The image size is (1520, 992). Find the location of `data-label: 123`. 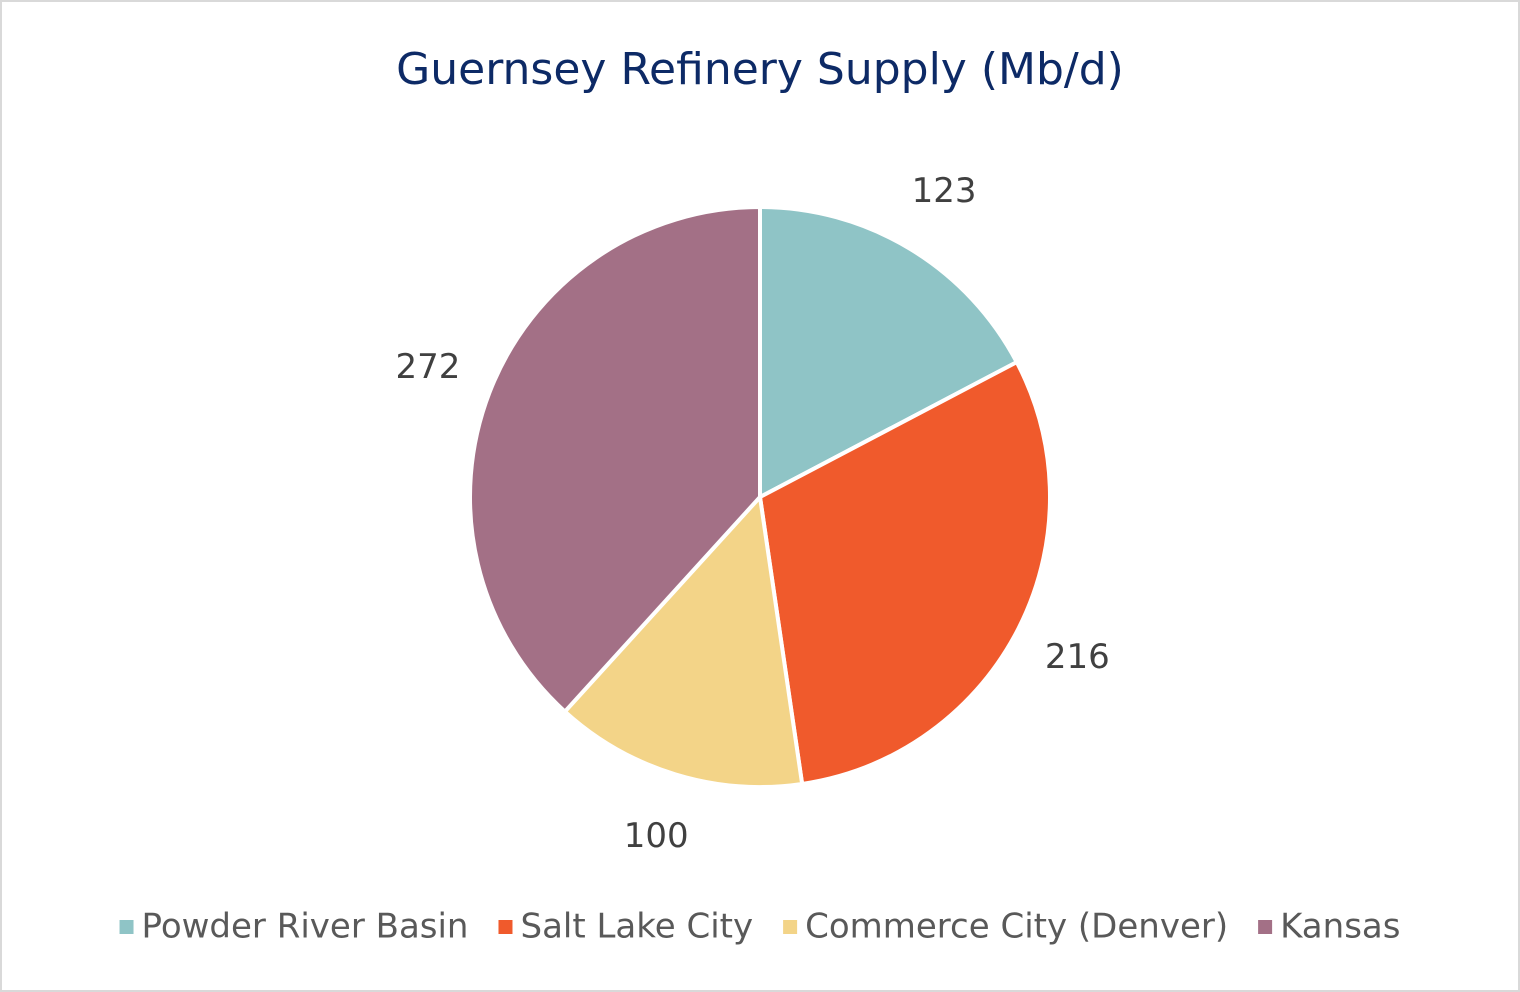

data-label: 123 is located at coordinates (944, 191).